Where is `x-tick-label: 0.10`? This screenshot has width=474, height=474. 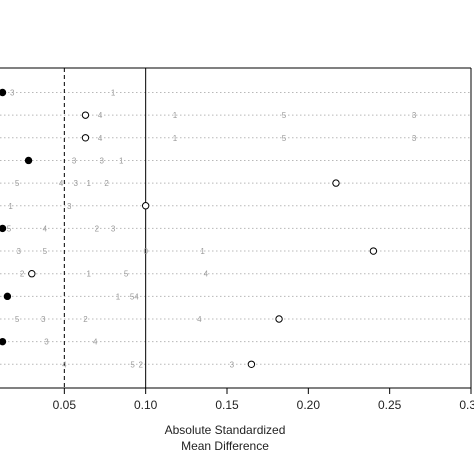
x-tick-label: 0.10 is located at coordinates (146, 405).